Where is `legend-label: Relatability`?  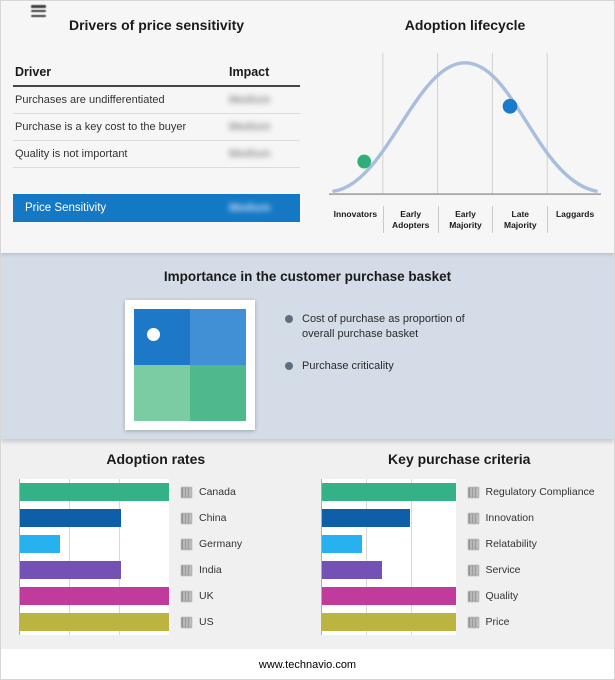 legend-label: Relatability is located at coordinates (511, 544).